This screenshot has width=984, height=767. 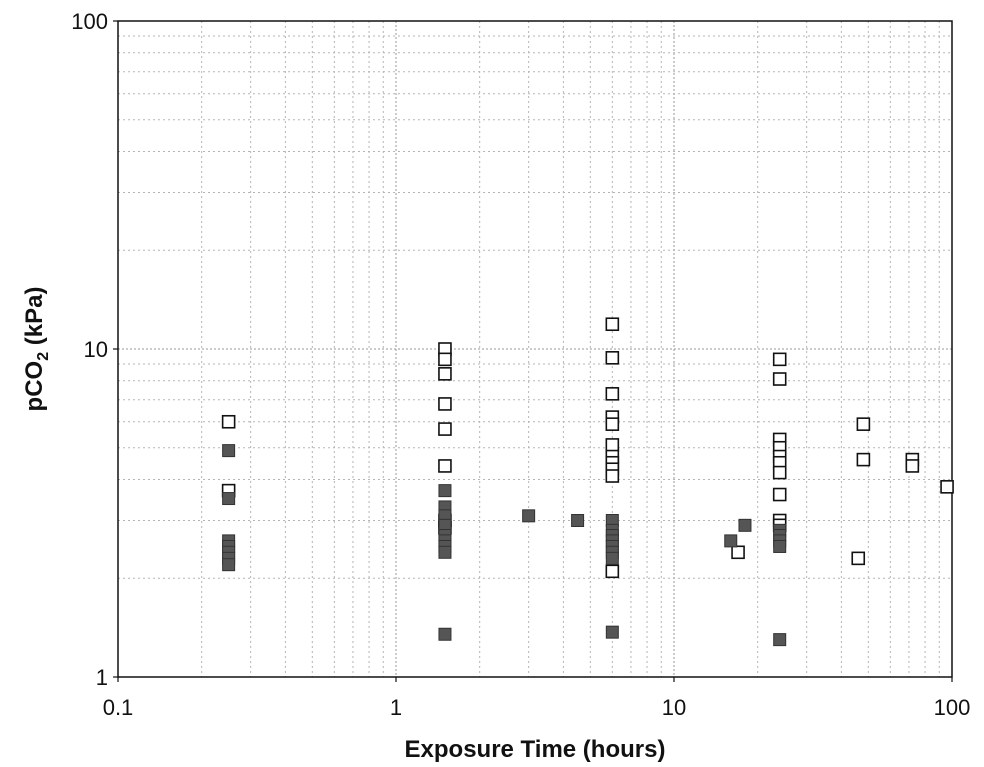 What do you see at coordinates (674, 707) in the screenshot?
I see `x-tick-label: 10` at bounding box center [674, 707].